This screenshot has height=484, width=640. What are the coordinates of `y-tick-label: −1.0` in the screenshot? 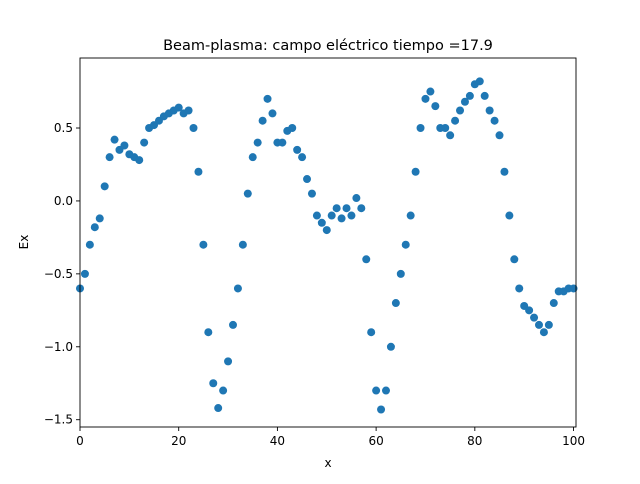 It's located at (58, 347).